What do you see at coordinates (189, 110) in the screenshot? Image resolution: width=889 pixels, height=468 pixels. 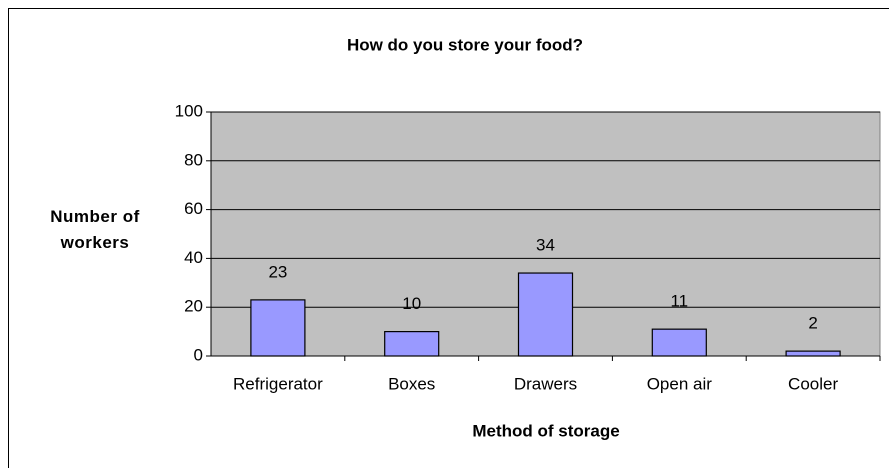 I see `y-tick-label: 100` at bounding box center [189, 110].